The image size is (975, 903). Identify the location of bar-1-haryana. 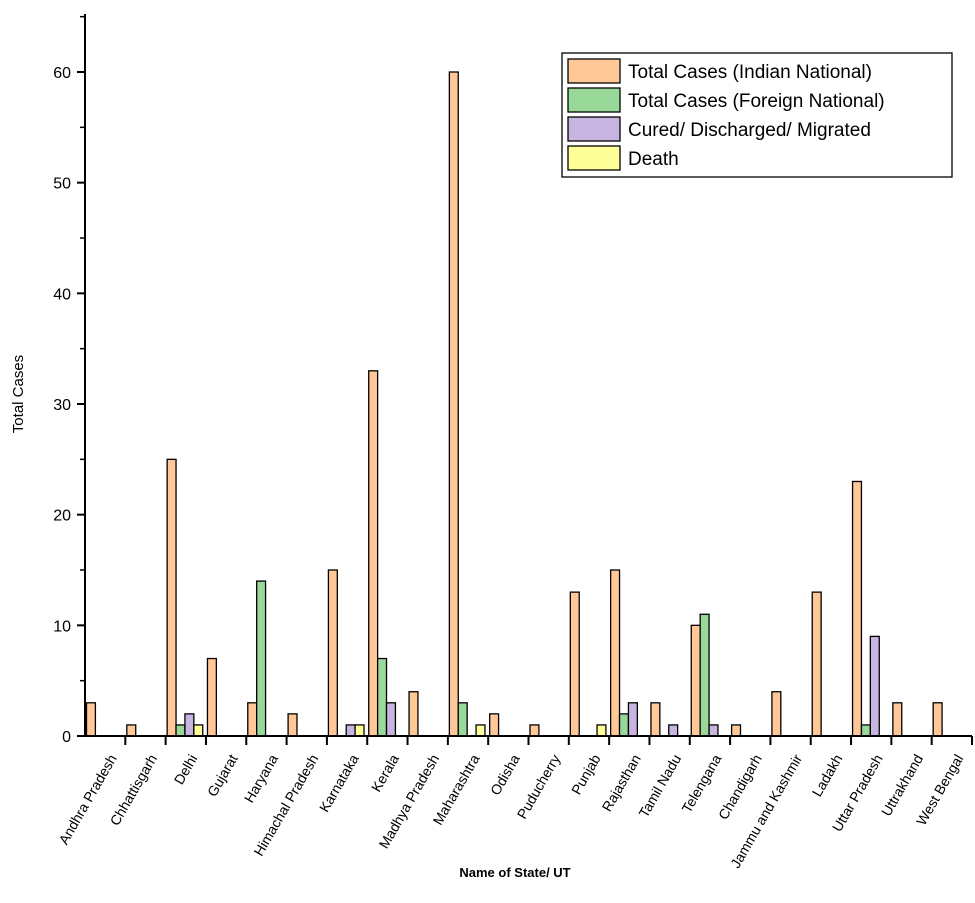
(252, 719).